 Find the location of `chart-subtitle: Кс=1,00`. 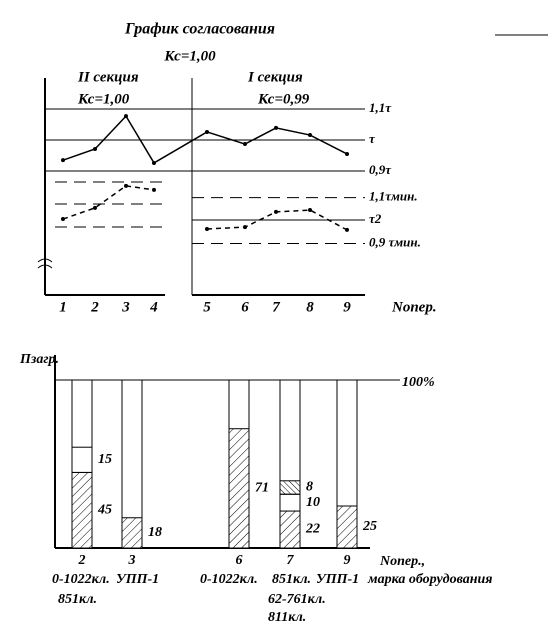

chart-subtitle: Кс=1,00 is located at coordinates (189, 56).